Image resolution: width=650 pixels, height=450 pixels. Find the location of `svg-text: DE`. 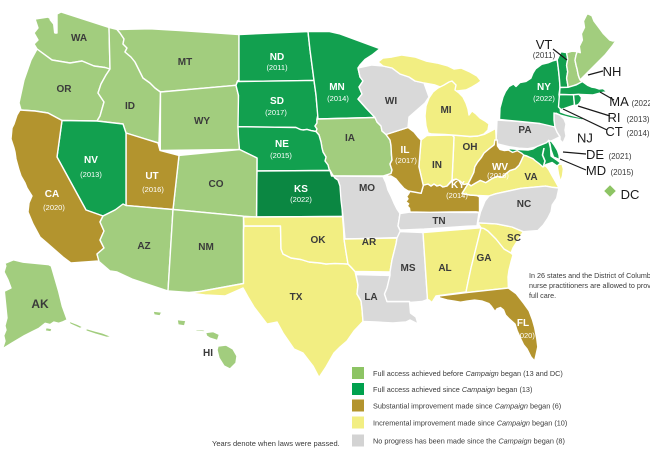

svg-text: DE is located at coordinates (595, 154).